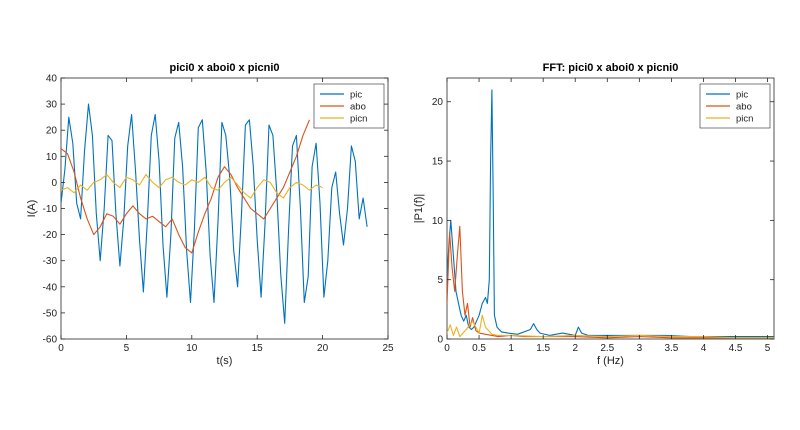 This screenshot has height=430, width=800. I want to click on x-tick-label: 1.5, so click(543, 348).